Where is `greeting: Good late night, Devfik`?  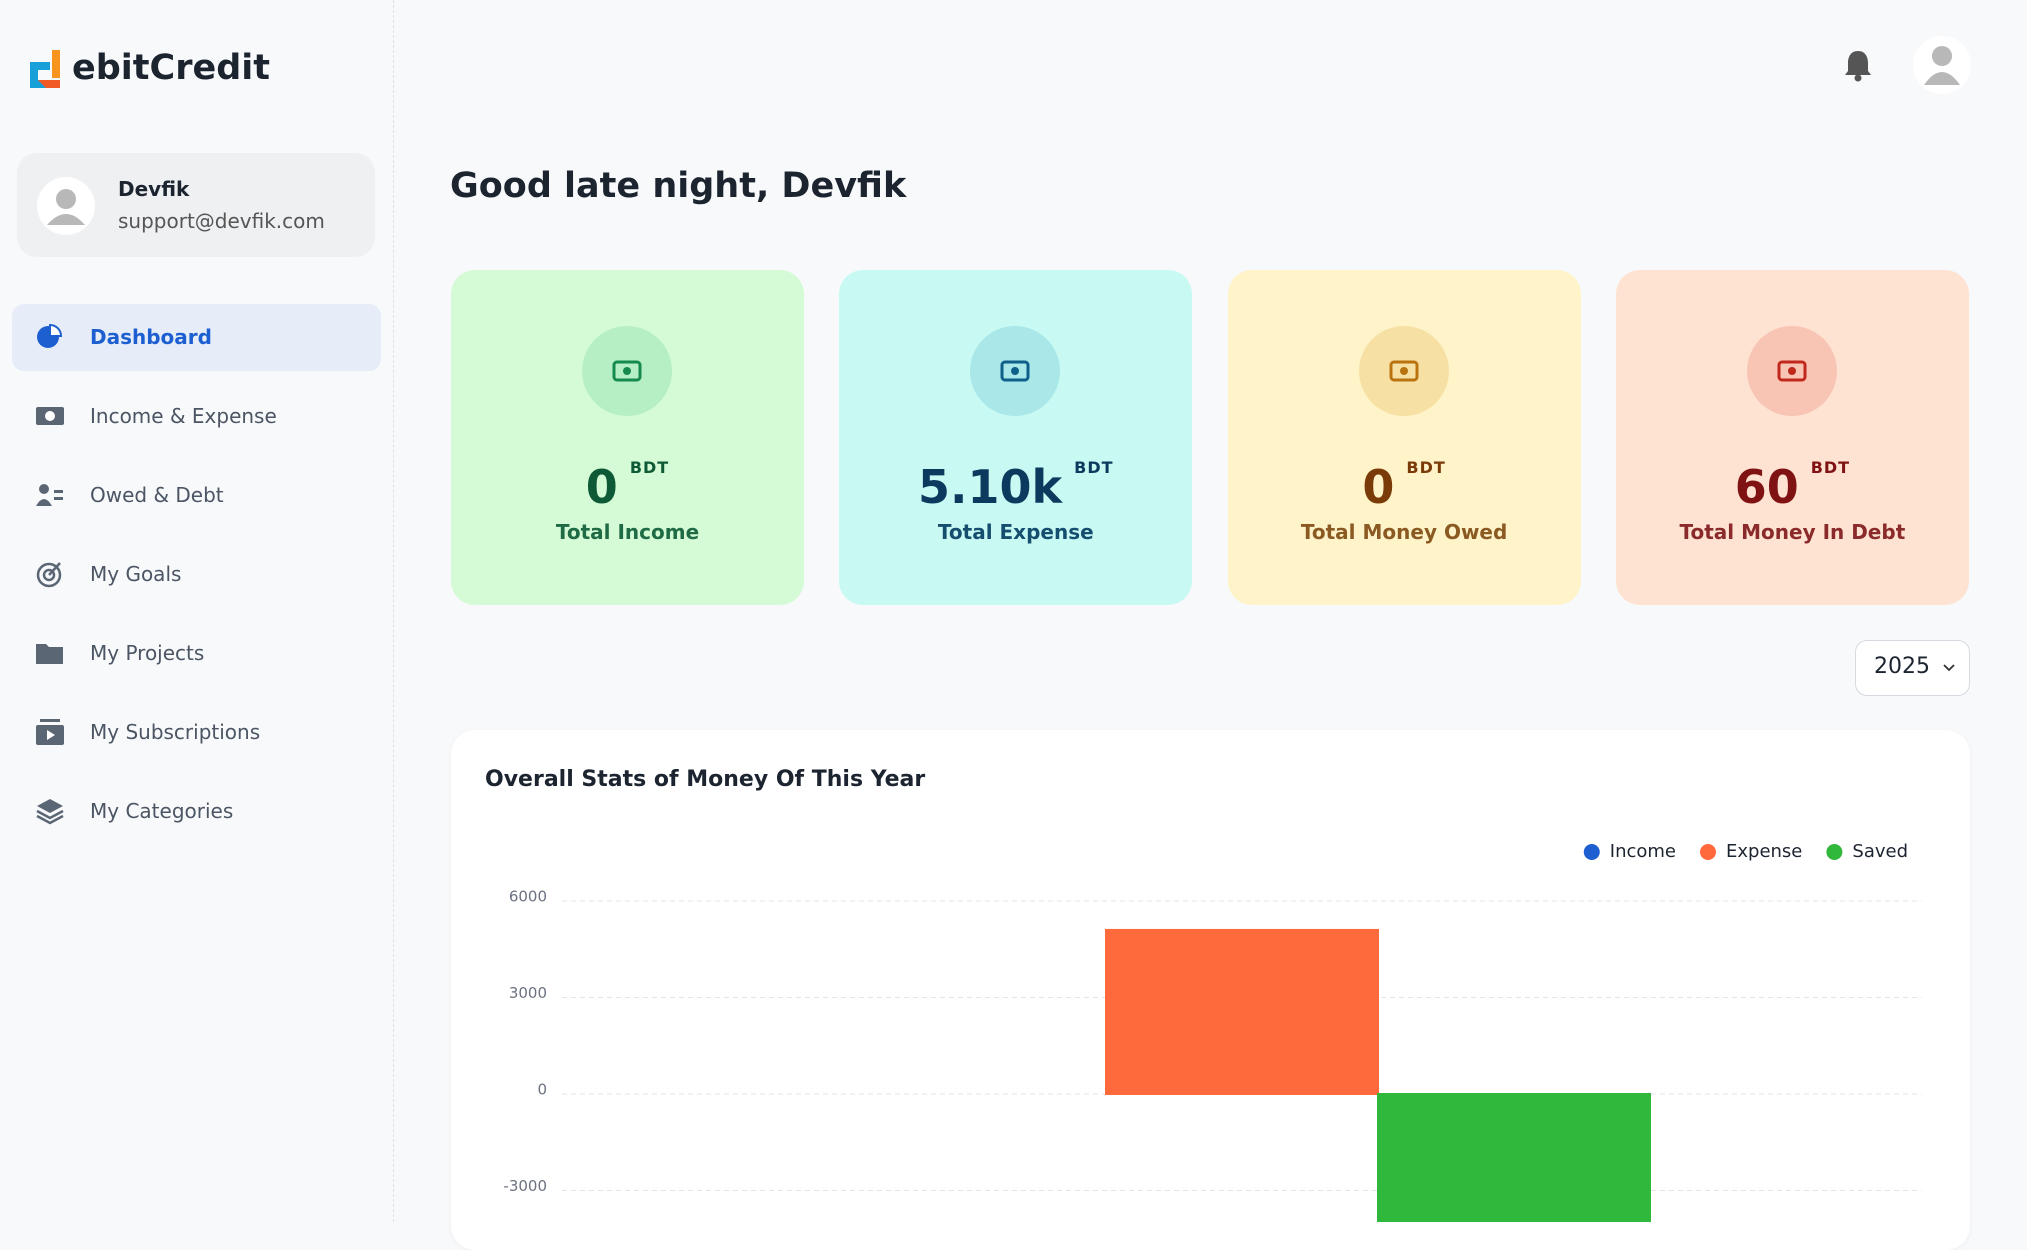
greeting: Good late night, Devfik is located at coordinates (678, 186).